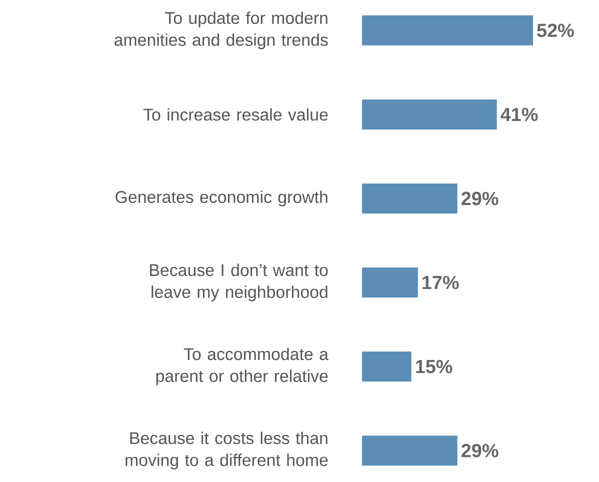  Describe the element at coordinates (434, 367) in the screenshot. I see `data-label: 15%` at that location.